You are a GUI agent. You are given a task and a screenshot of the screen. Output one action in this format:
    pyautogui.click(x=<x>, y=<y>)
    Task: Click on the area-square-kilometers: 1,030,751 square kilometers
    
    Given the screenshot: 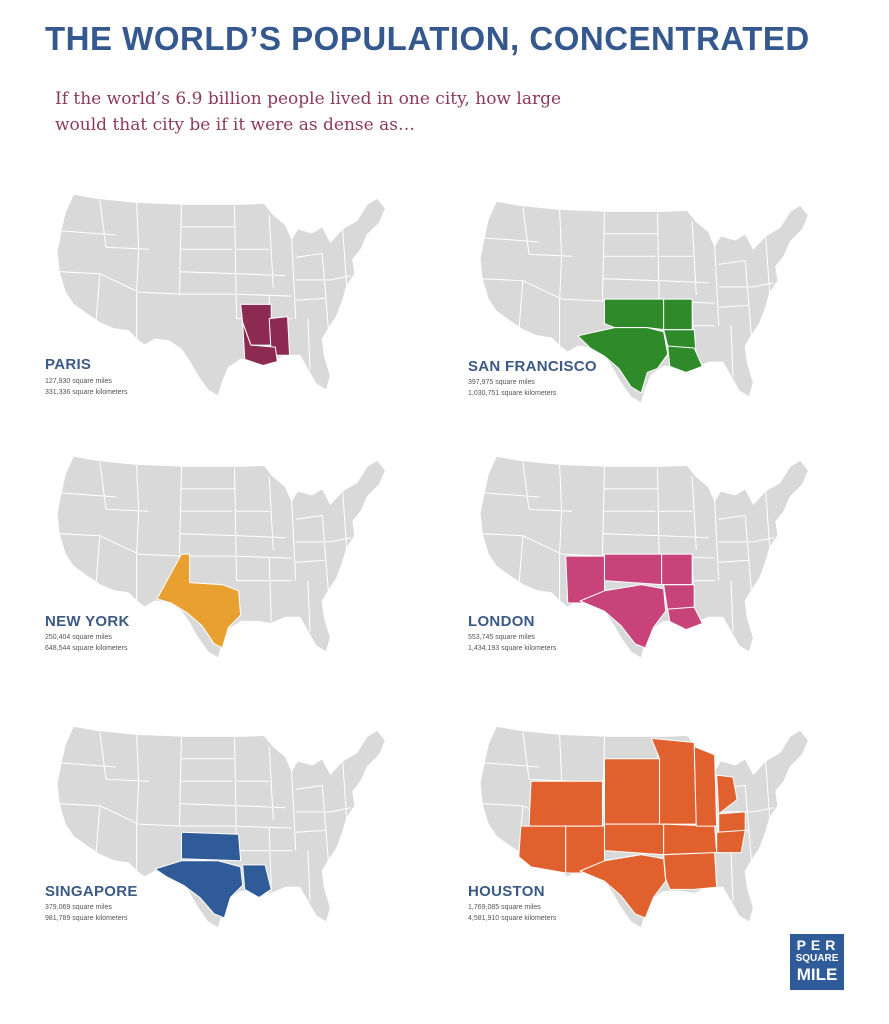 What is the action you would take?
    pyautogui.click(x=512, y=393)
    